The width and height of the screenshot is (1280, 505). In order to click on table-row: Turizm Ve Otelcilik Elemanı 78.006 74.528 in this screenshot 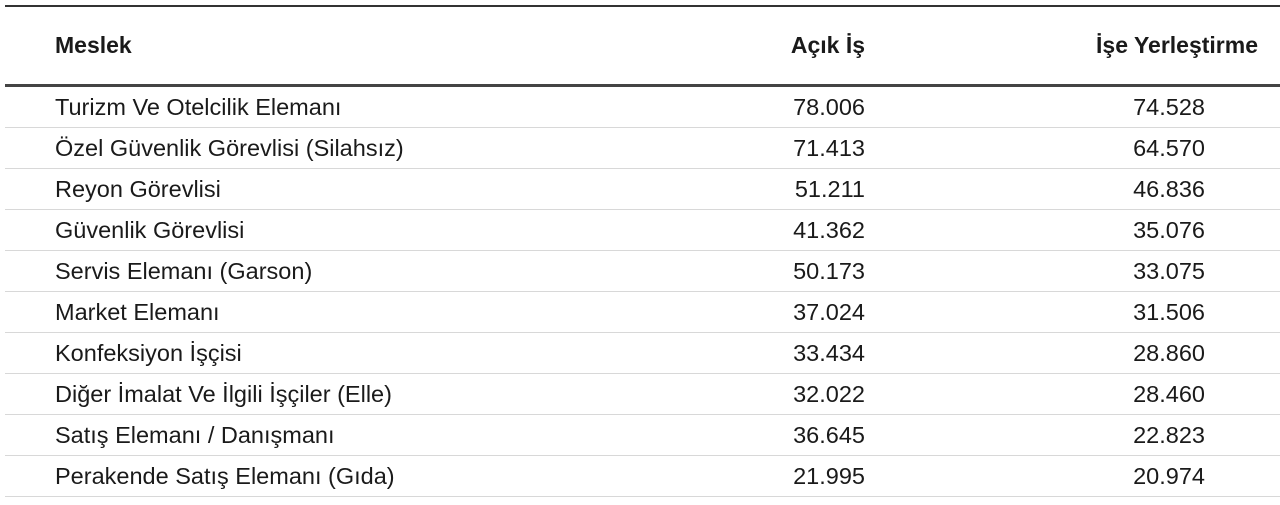, I will do `click(642, 106)`.